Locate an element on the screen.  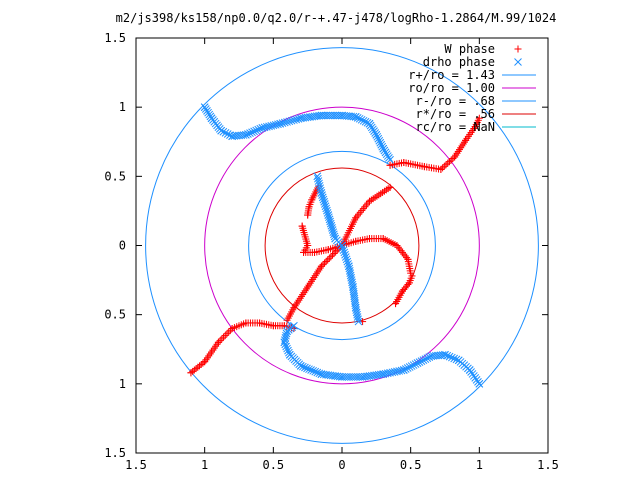
legend-label-2: r+/ro = 1.43 is located at coordinates (451, 75).